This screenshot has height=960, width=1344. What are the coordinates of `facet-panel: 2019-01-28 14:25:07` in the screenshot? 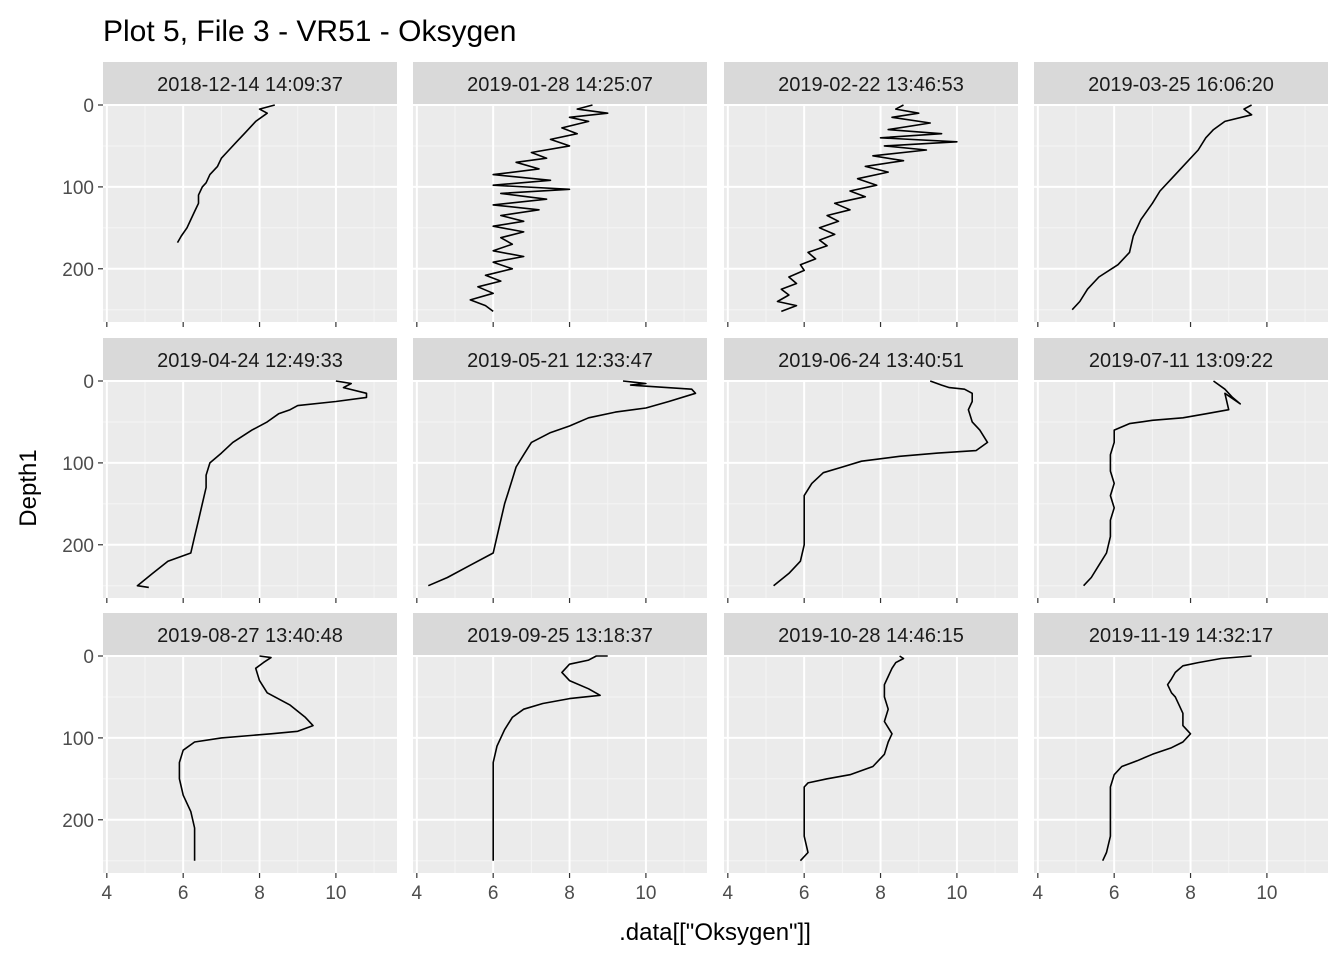 It's located at (560, 194).